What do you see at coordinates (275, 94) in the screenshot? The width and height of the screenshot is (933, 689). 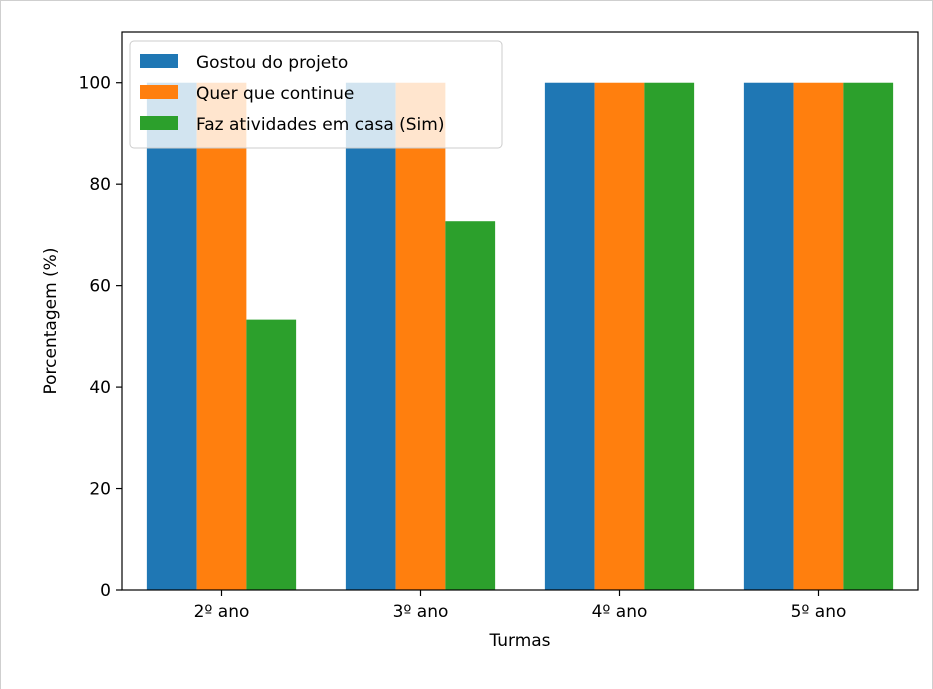 I see `legend-label: Quer que continue` at bounding box center [275, 94].